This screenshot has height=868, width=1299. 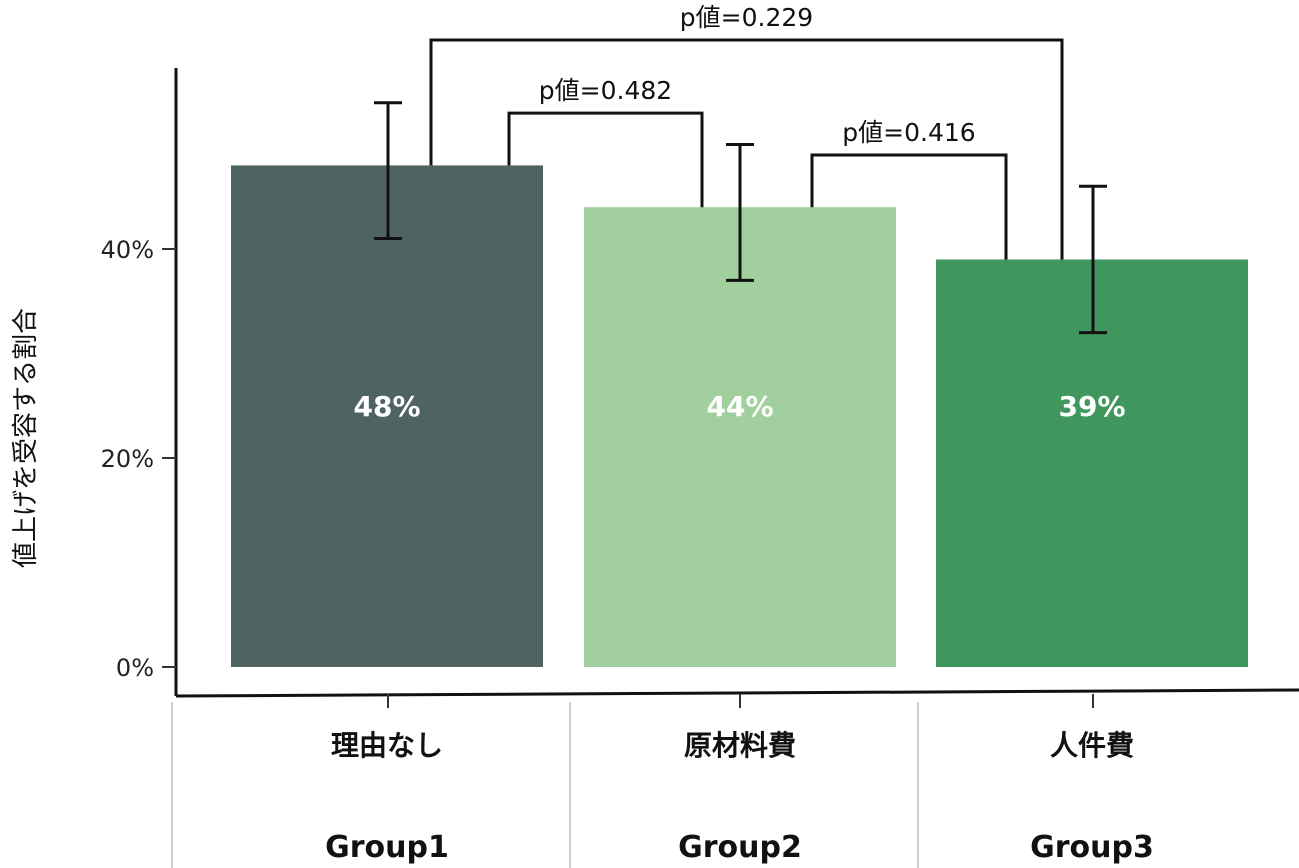 I want to click on p-value-label: p値=0.229, so click(x=746, y=17).